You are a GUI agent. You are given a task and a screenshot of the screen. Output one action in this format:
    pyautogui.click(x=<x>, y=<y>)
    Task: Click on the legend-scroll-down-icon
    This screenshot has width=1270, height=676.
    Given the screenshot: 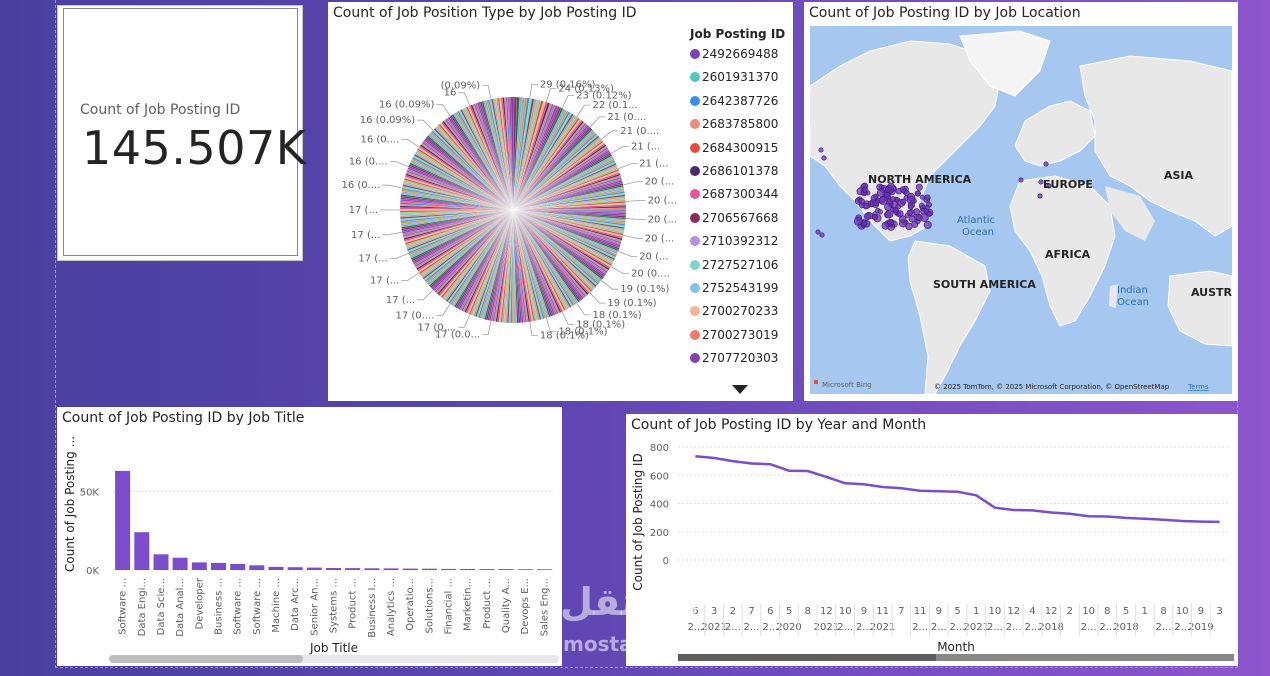 What is the action you would take?
    pyautogui.click(x=740, y=389)
    